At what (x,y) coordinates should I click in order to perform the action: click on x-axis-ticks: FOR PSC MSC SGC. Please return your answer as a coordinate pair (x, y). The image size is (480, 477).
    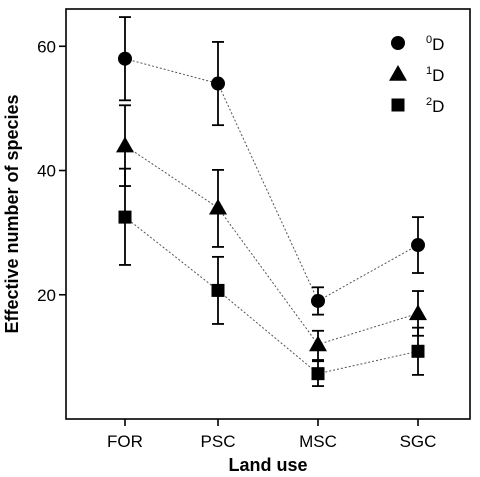
    Looking at the image, I should click on (271, 435).